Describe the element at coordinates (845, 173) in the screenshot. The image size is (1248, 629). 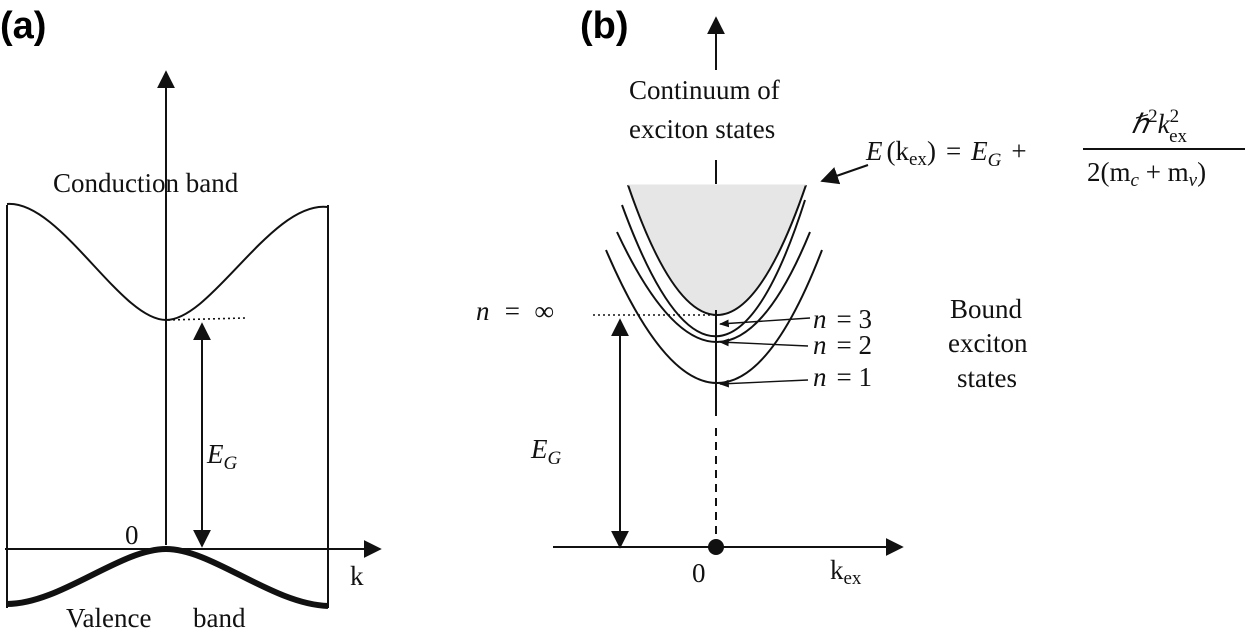
I see `equation-pointer` at that location.